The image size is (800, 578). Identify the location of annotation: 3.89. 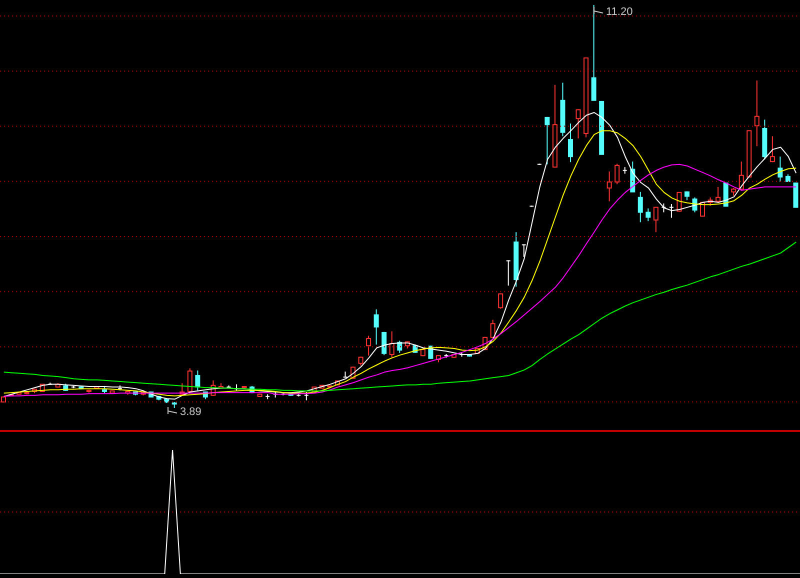
(191, 412).